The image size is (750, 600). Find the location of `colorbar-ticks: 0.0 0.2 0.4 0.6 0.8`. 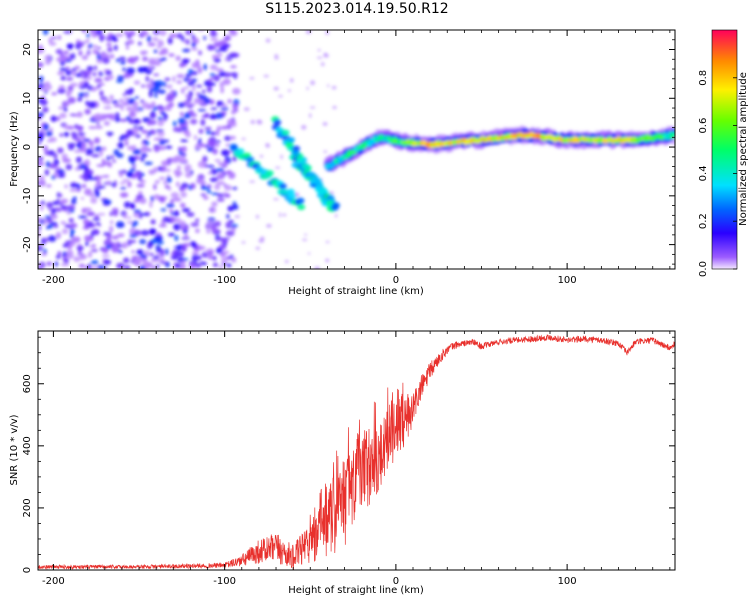

colorbar-ticks: 0.0 0.2 0.4 0.6 0.8 is located at coordinates (717, 173).